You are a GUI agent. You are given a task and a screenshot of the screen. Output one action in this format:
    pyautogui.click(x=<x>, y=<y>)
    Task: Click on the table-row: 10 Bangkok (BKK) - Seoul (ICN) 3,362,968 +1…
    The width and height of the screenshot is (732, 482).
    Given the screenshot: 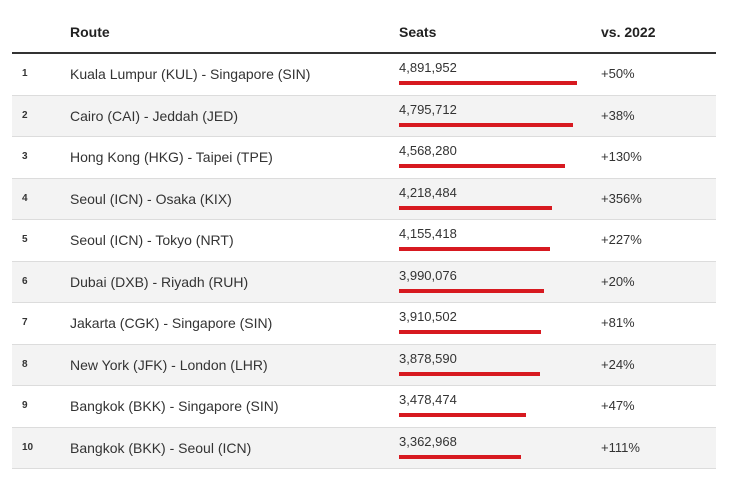 What is the action you would take?
    pyautogui.click(x=364, y=448)
    